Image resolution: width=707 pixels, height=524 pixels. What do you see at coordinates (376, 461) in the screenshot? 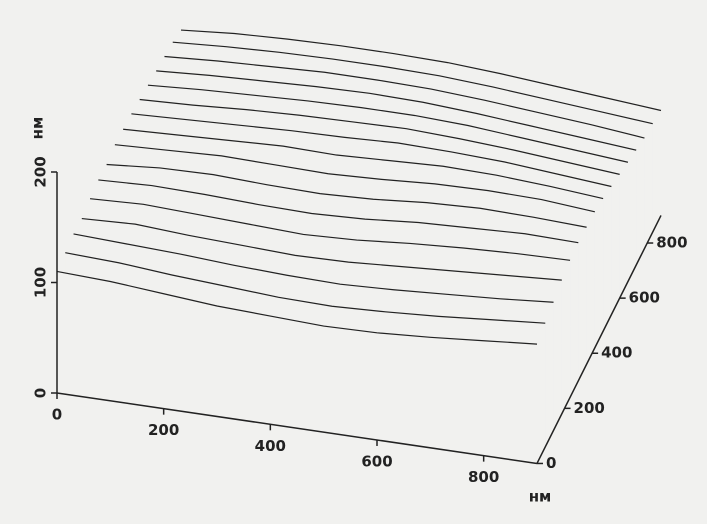
I see `x-tick-label: 600` at bounding box center [376, 461].